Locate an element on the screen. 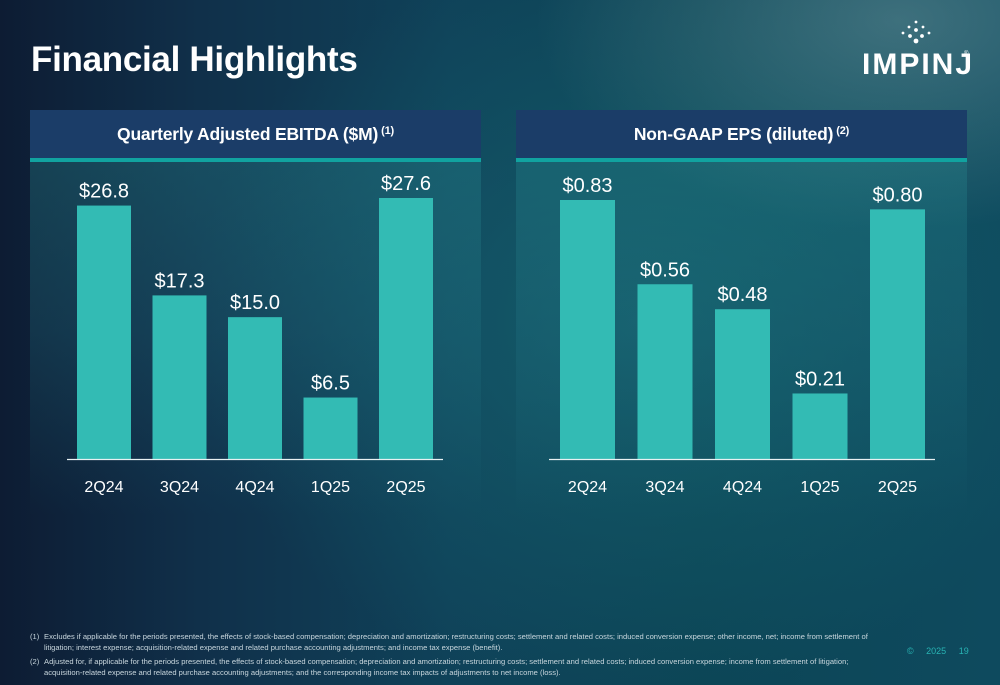 This screenshot has width=1000, height=685. ebitda-footnote-ref: (1) is located at coordinates (387, 130).